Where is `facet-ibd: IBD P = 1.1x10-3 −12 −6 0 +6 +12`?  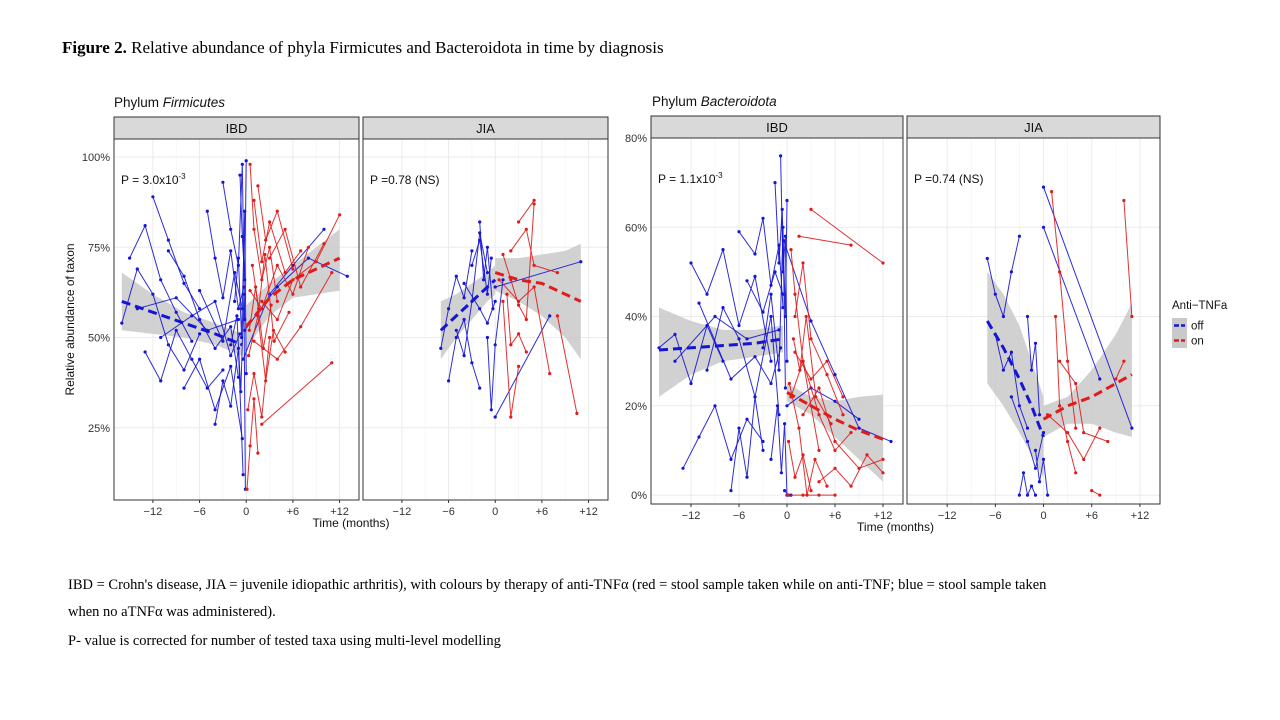
facet-ibd: IBD P = 1.1x10-3 −12 −6 0 +6 +12 is located at coordinates (777, 318).